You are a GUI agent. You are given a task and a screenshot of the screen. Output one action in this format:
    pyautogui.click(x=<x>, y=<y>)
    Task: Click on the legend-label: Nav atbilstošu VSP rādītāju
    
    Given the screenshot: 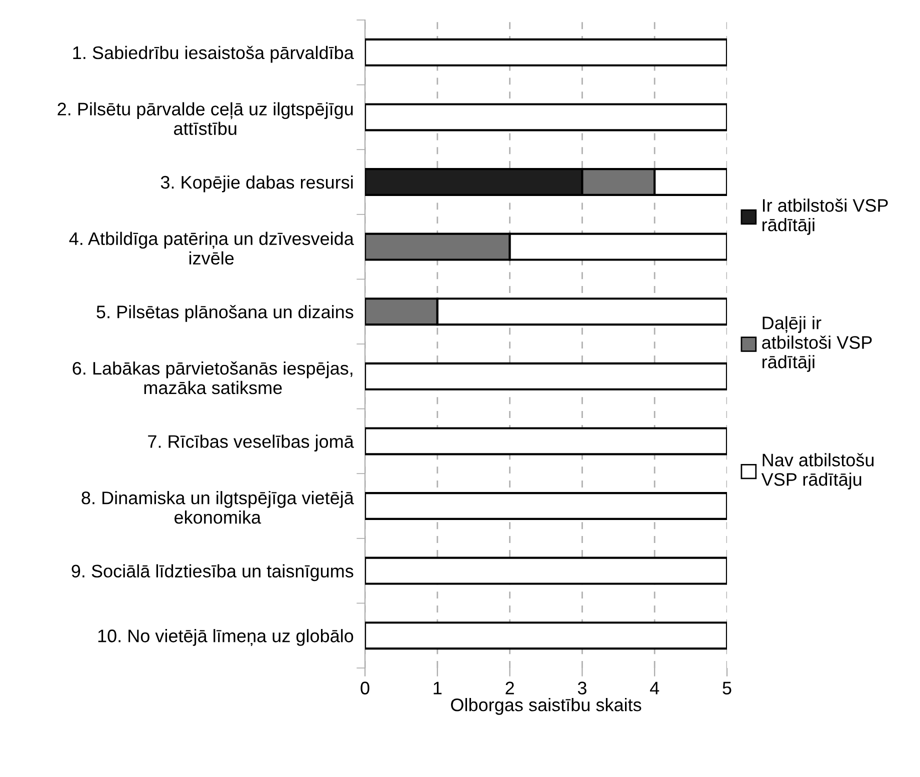 What is the action you would take?
    pyautogui.click(x=817, y=471)
    